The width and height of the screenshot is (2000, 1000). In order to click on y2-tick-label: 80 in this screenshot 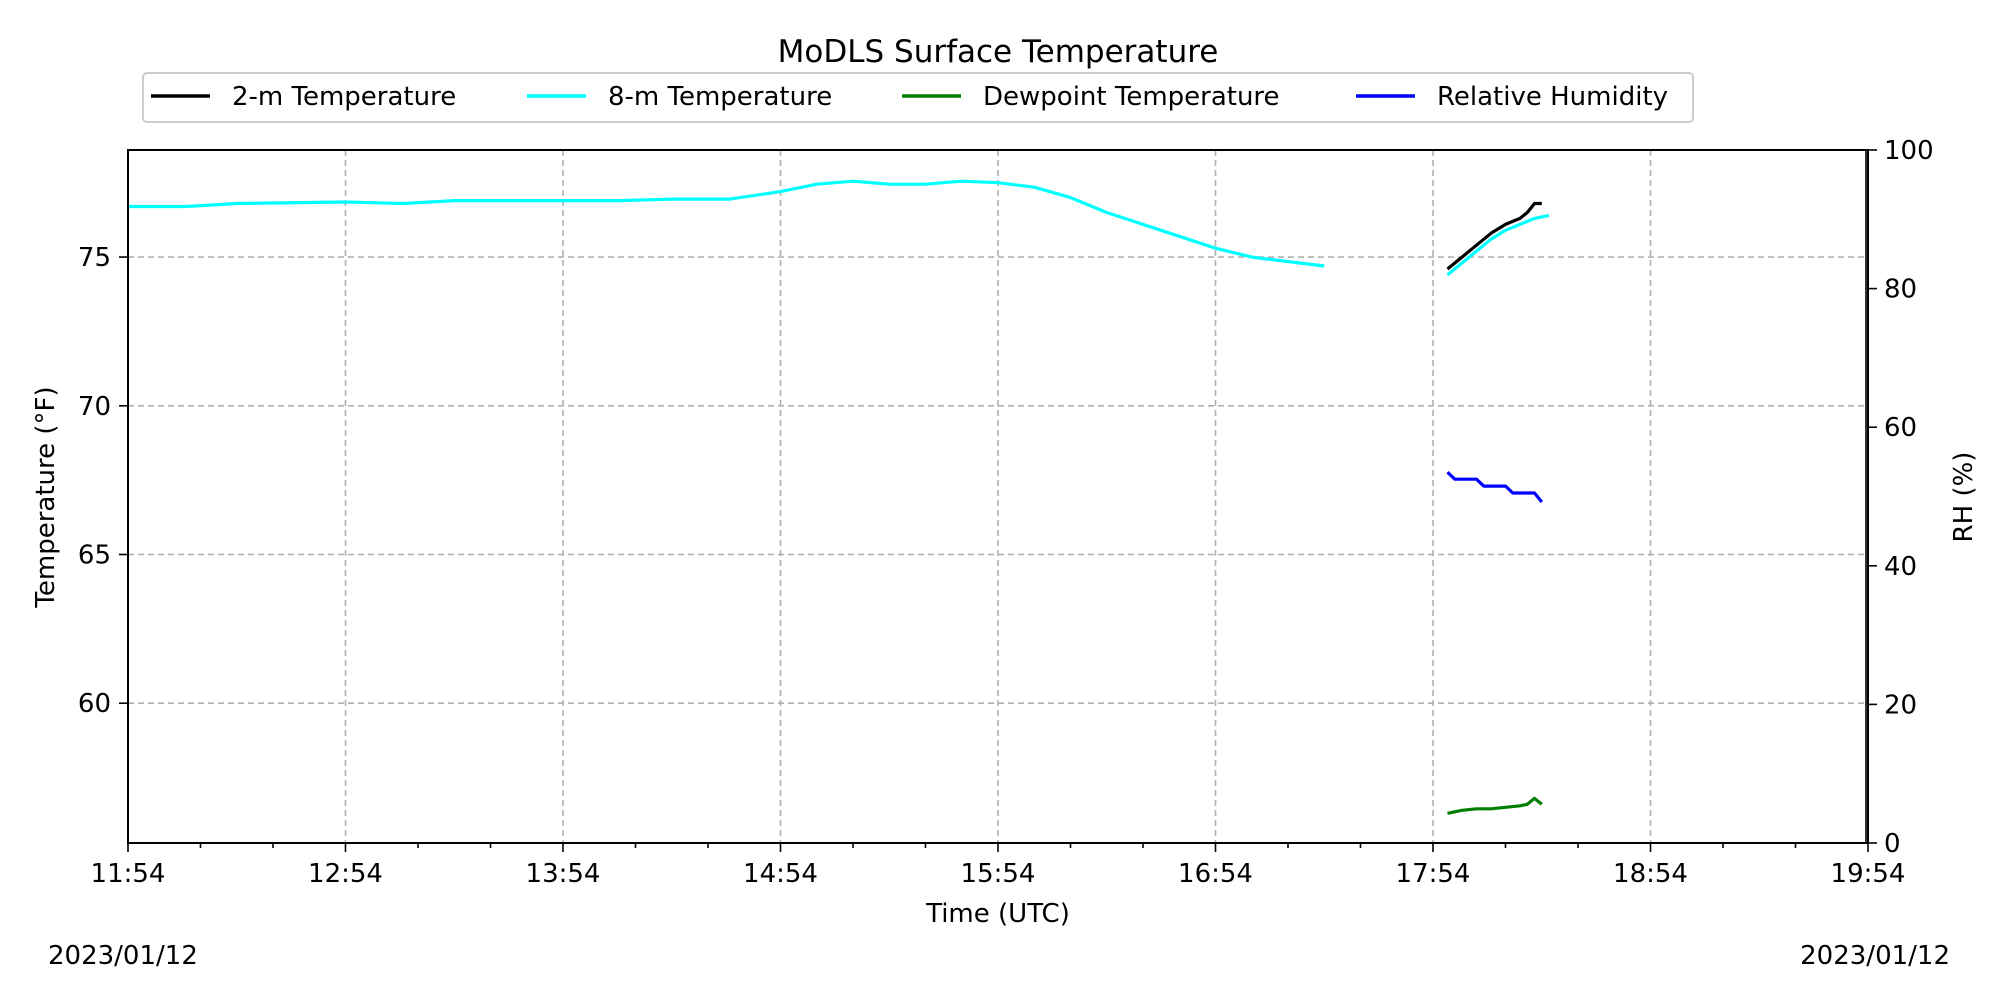, I will do `click(1900, 290)`.